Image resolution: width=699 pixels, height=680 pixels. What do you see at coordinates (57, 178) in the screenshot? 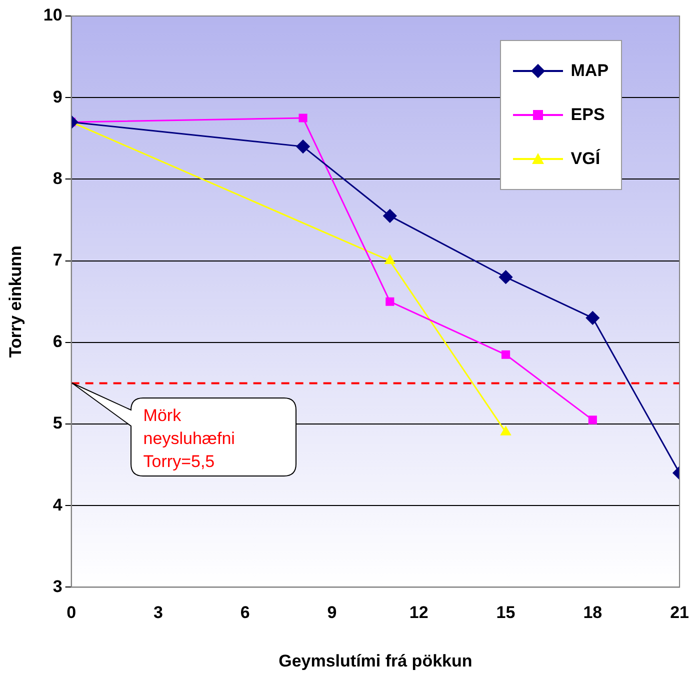
I see `y-tick-label: 8` at bounding box center [57, 178].